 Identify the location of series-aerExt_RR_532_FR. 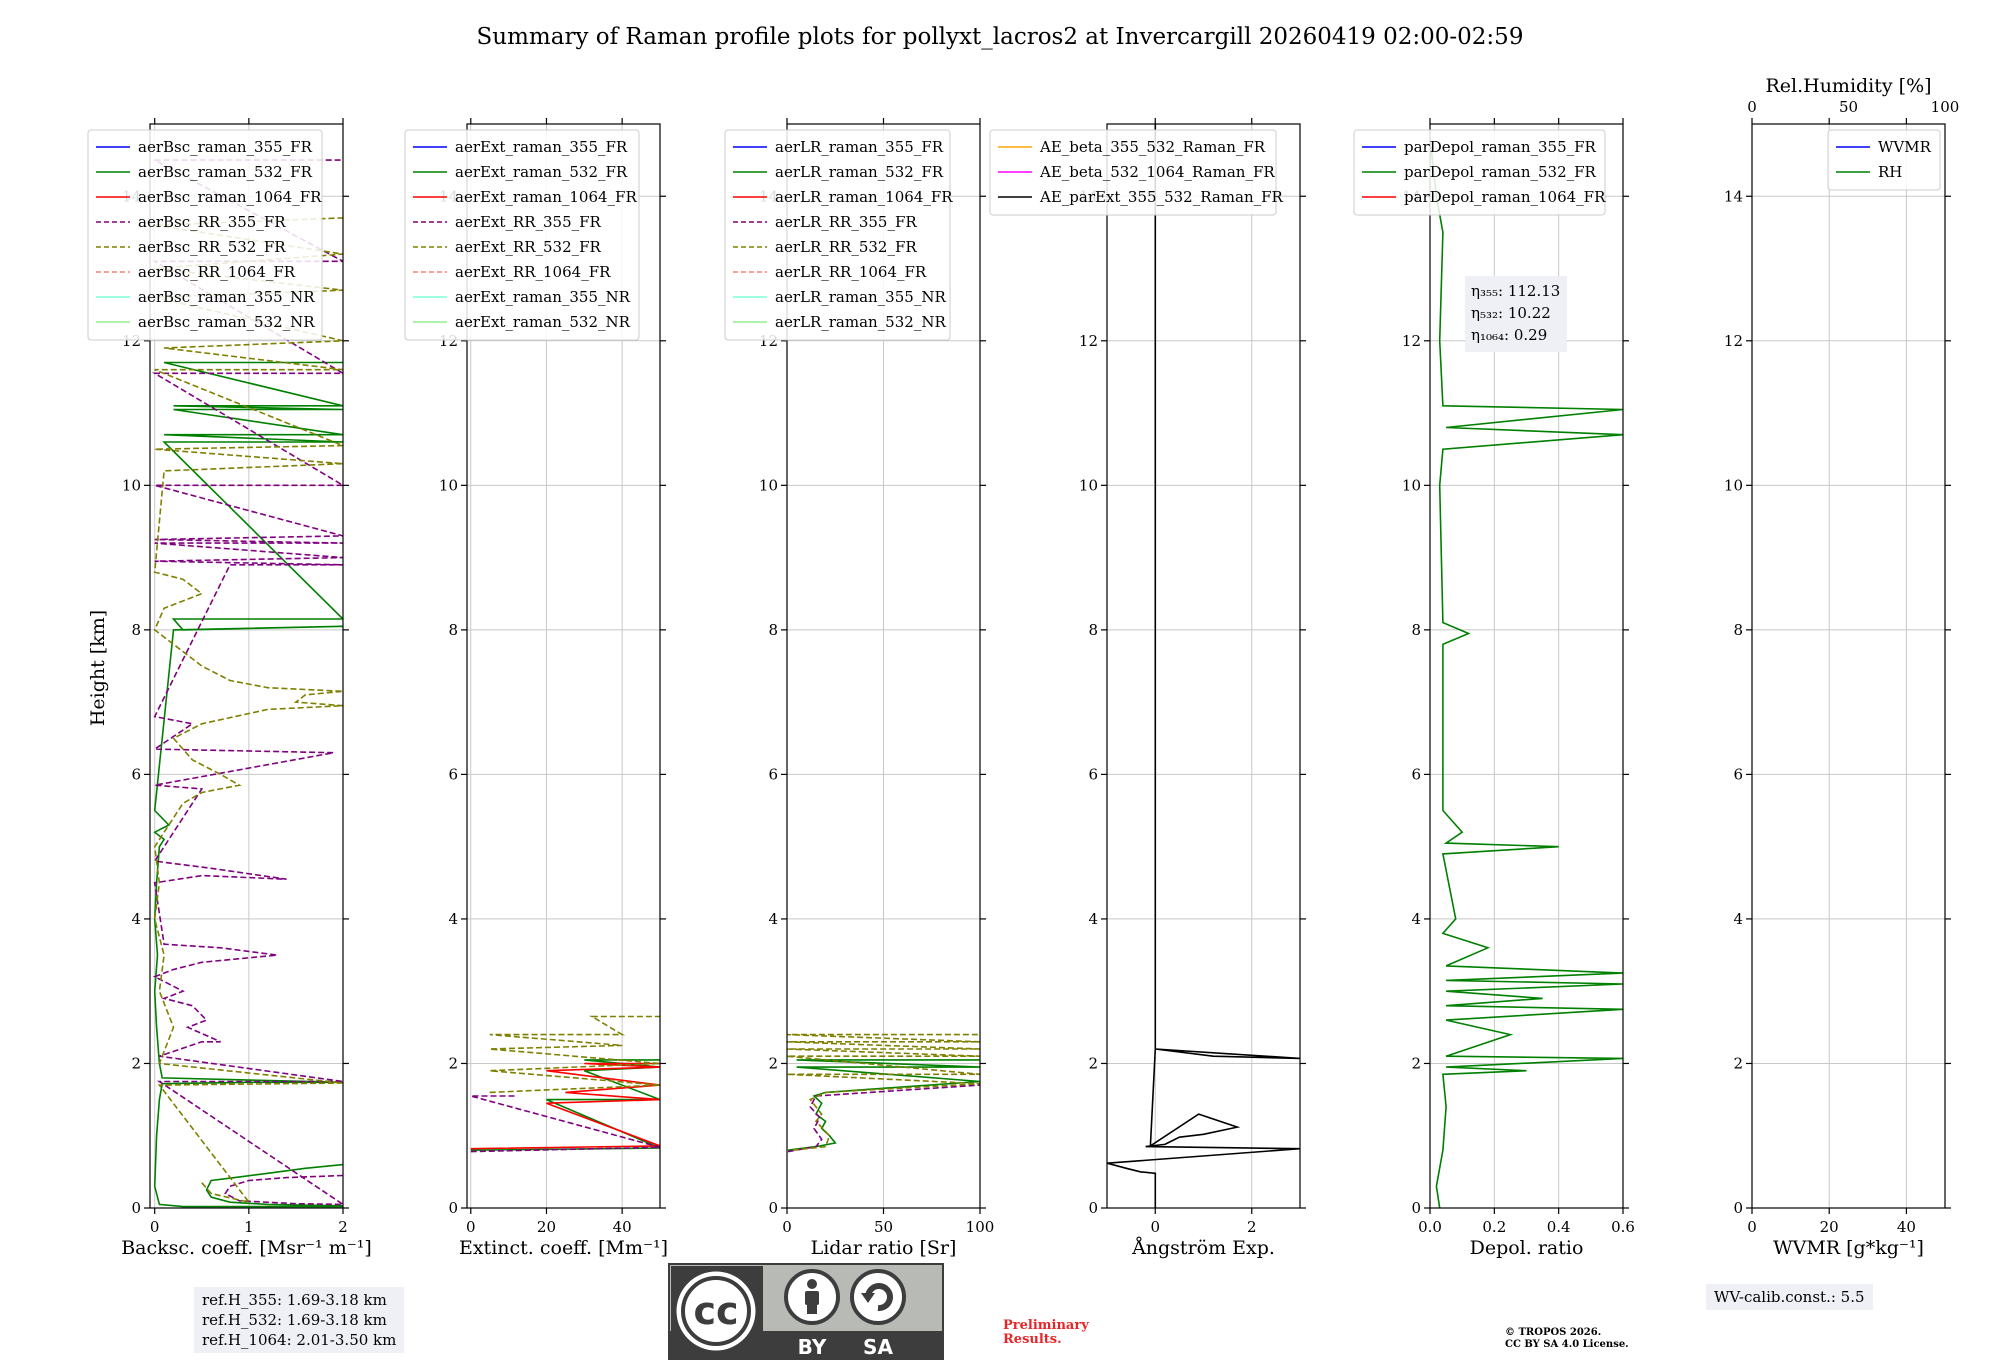
(574, 1054).